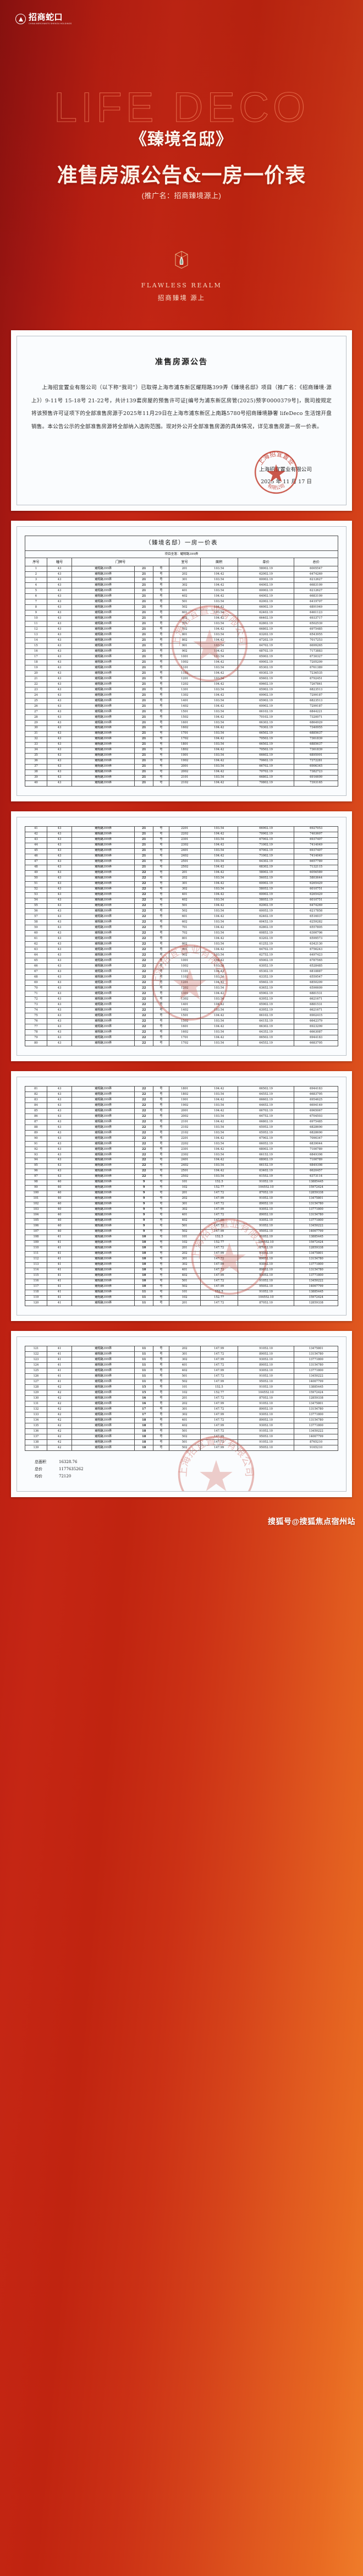 This screenshot has height=2576, width=363. I want to click on cell-tot: 6927053, so click(316, 829).